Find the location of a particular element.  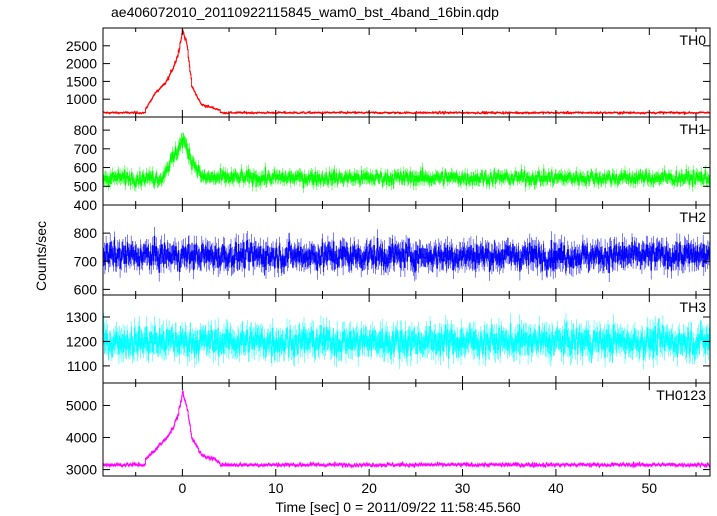

y-tick-label: 1100 is located at coordinates (82, 366).